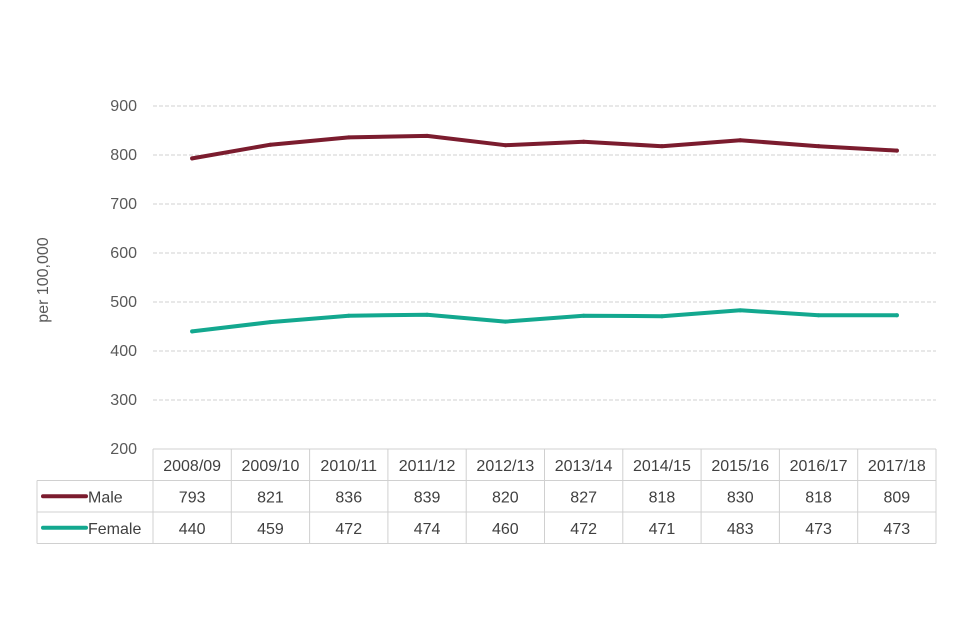 This screenshot has width=960, height=640. Describe the element at coordinates (427, 497) in the screenshot. I see `table-cell-male: 839` at that location.